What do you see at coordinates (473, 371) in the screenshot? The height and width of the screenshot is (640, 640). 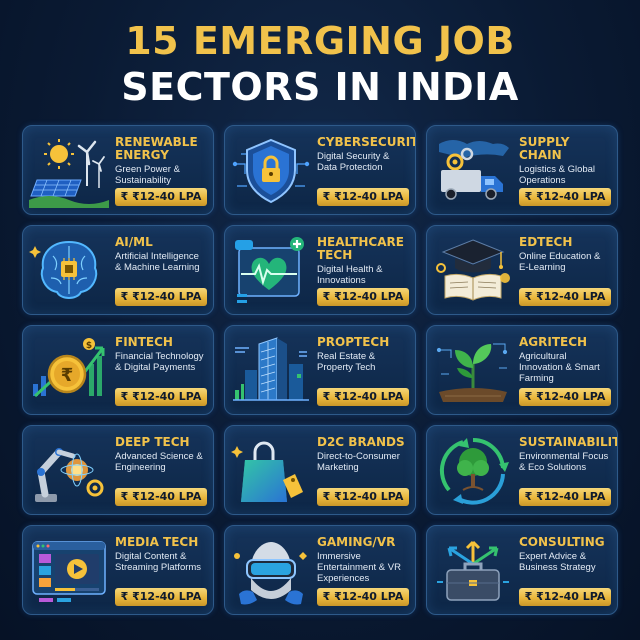 I see `sprout-icon` at bounding box center [473, 371].